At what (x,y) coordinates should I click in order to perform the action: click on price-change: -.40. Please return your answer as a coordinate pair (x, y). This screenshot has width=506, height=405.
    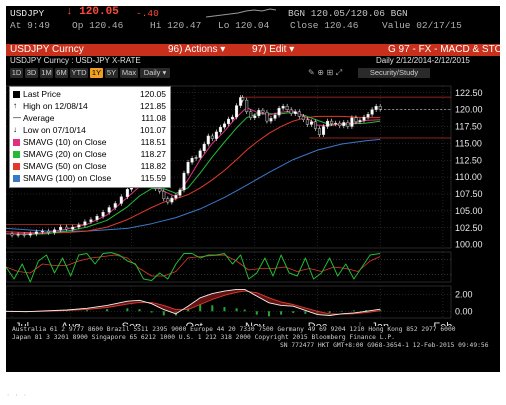
    Looking at the image, I should click on (147, 13).